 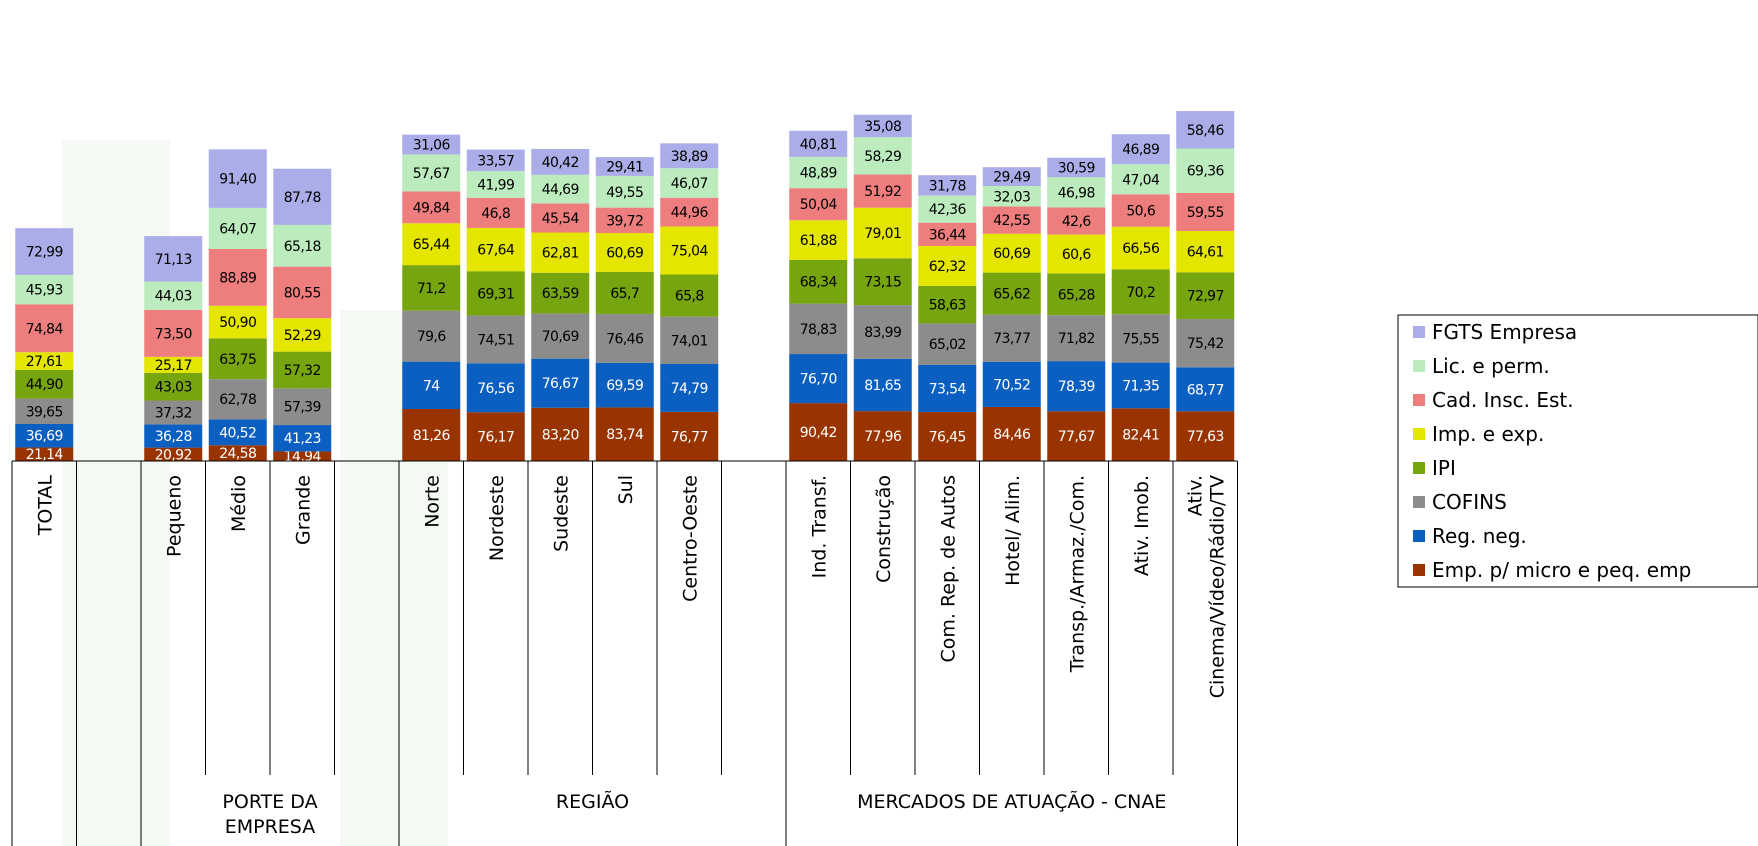 I want to click on category-label-text: Cinema/Vídeo/Rádio/TV, so click(x=1217, y=586).